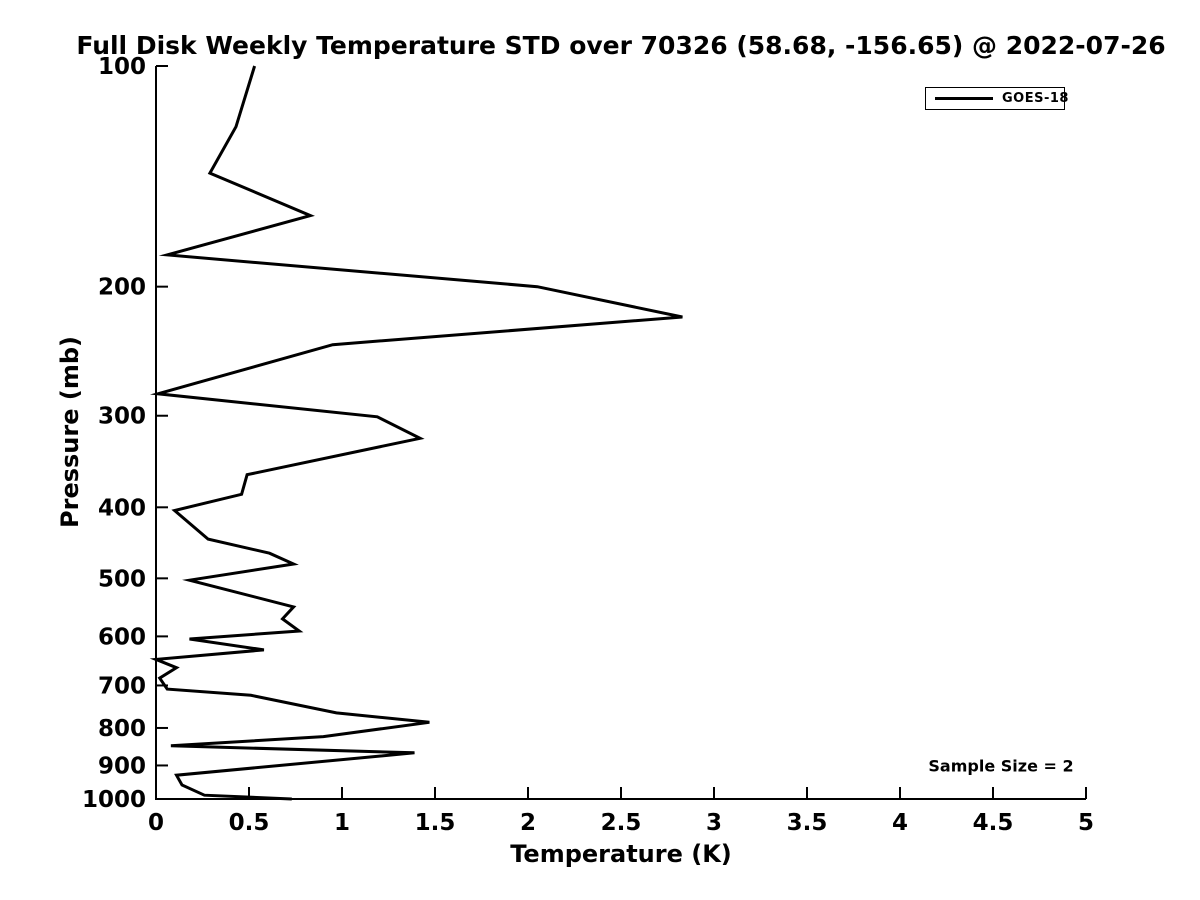 The width and height of the screenshot is (1200, 900). I want to click on x-tick-label: 3, so click(714, 823).